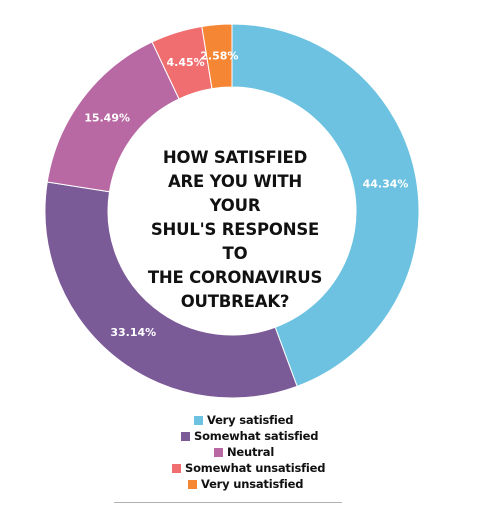  What do you see at coordinates (186, 62) in the screenshot?
I see `slice-label-somewhat-unsatisfied: 4.45%` at bounding box center [186, 62].